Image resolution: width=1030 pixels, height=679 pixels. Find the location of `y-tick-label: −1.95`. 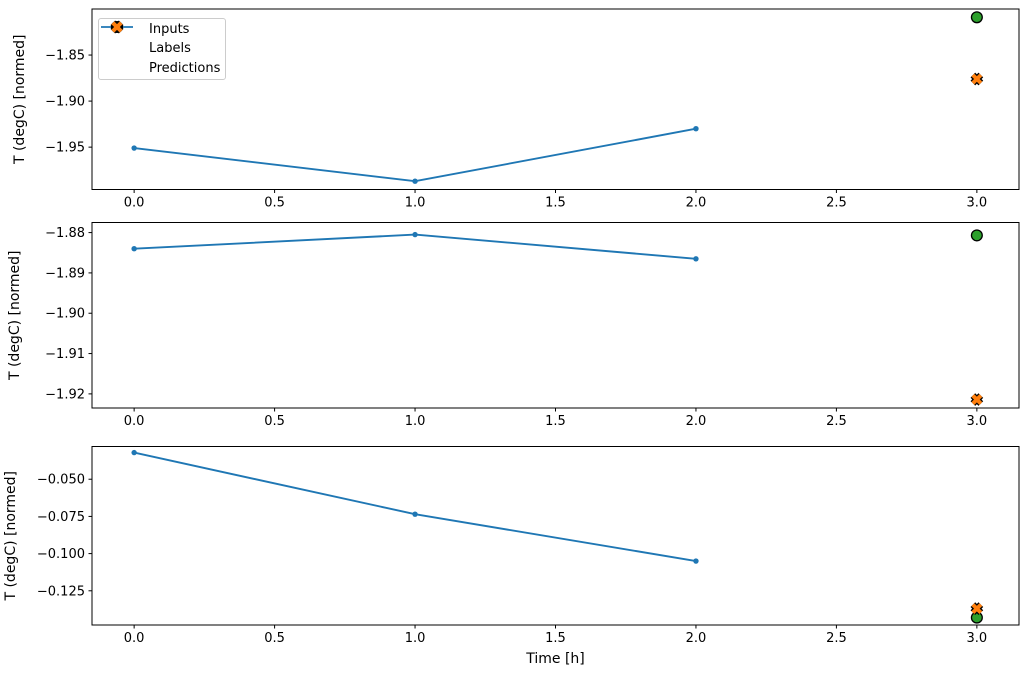

y-tick-label: −1.95 is located at coordinates (65, 148).